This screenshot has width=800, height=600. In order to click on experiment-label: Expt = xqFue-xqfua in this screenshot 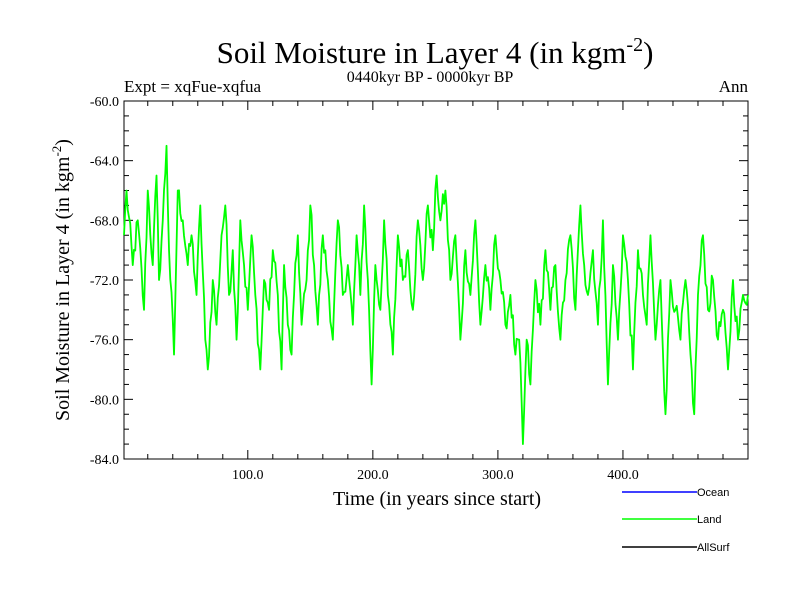, I will do `click(193, 86)`.